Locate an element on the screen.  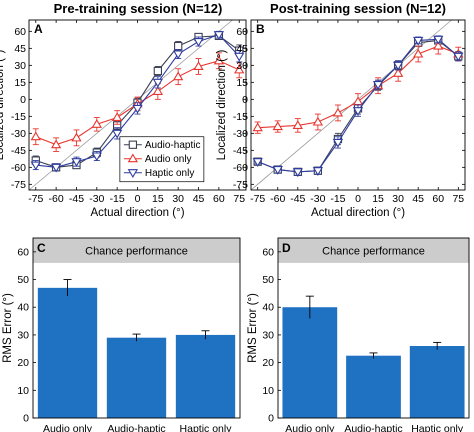
x-tick-label: -30 is located at coordinates (317, 199).